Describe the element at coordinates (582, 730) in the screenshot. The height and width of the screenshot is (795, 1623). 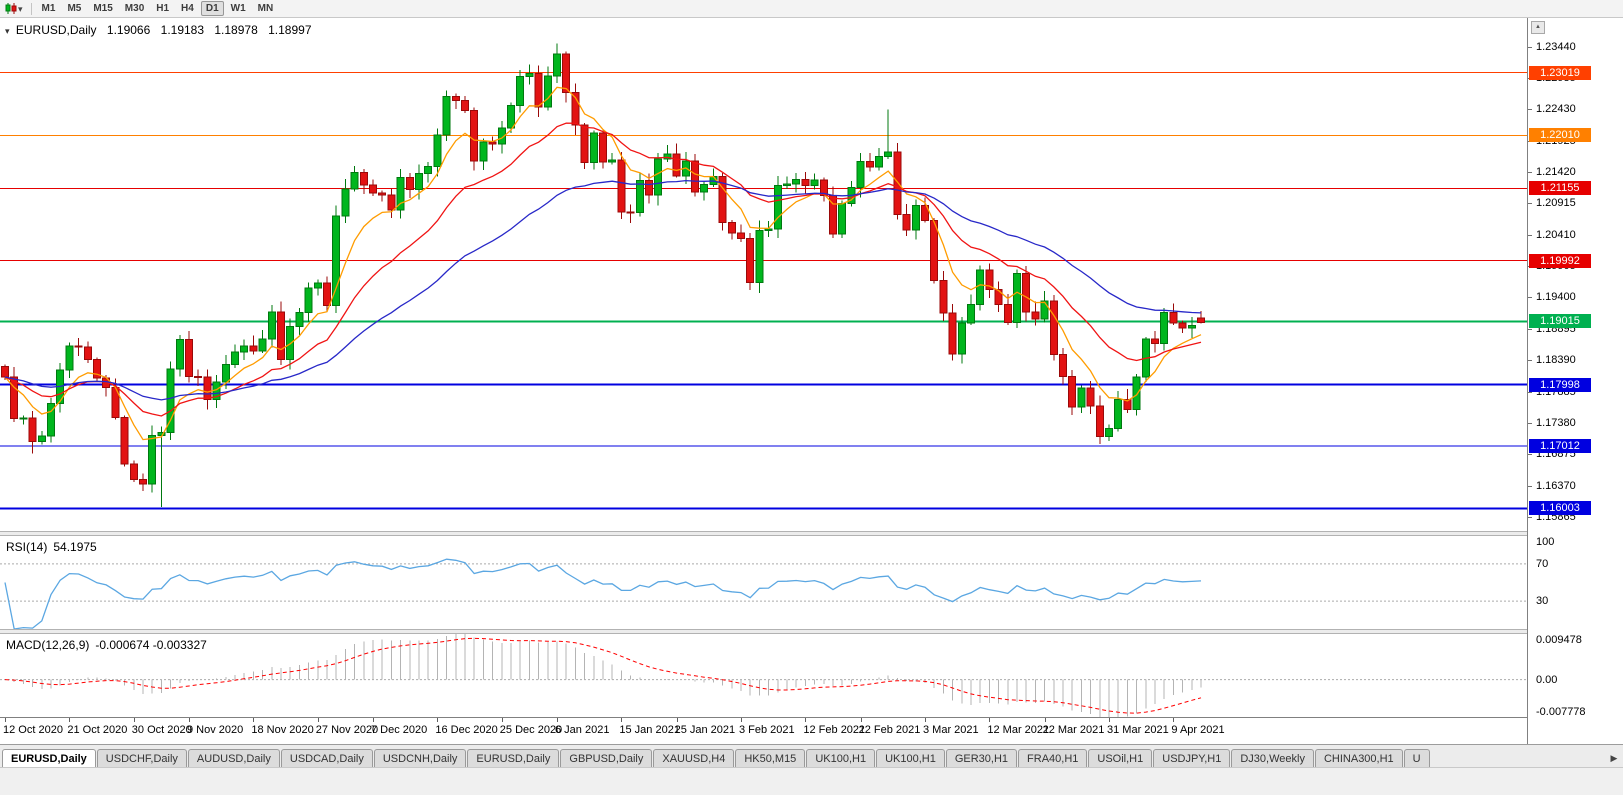
I see `time-axis-label: 6 Jan 2021` at that location.